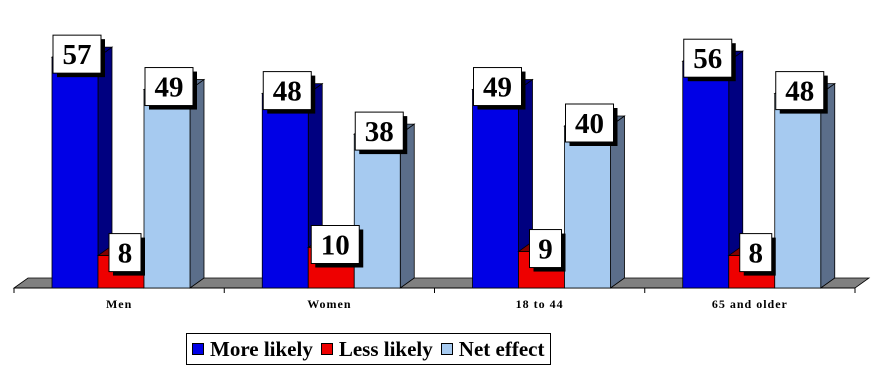 The height and width of the screenshot is (366, 877). I want to click on x-tick-label-18-to-44: 18 to 44, so click(540, 304).